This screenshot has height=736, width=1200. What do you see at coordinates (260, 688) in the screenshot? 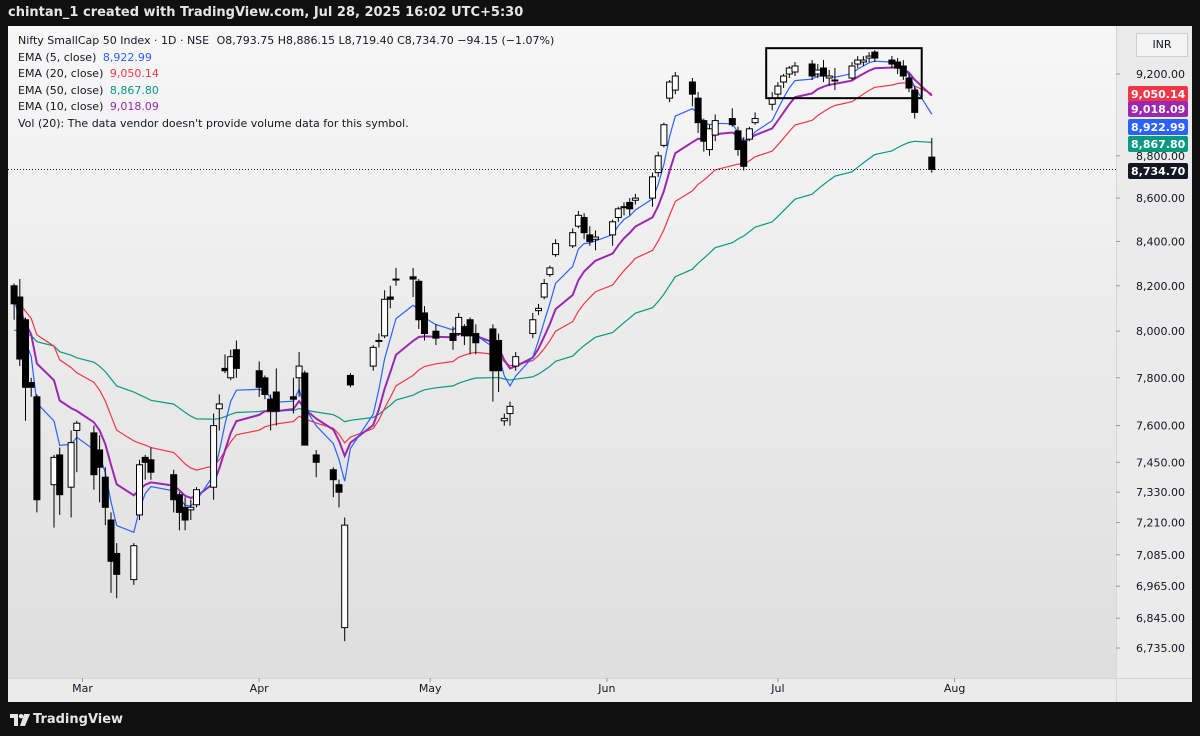
I see `x-tick-label-apr: Apr` at bounding box center [260, 688].